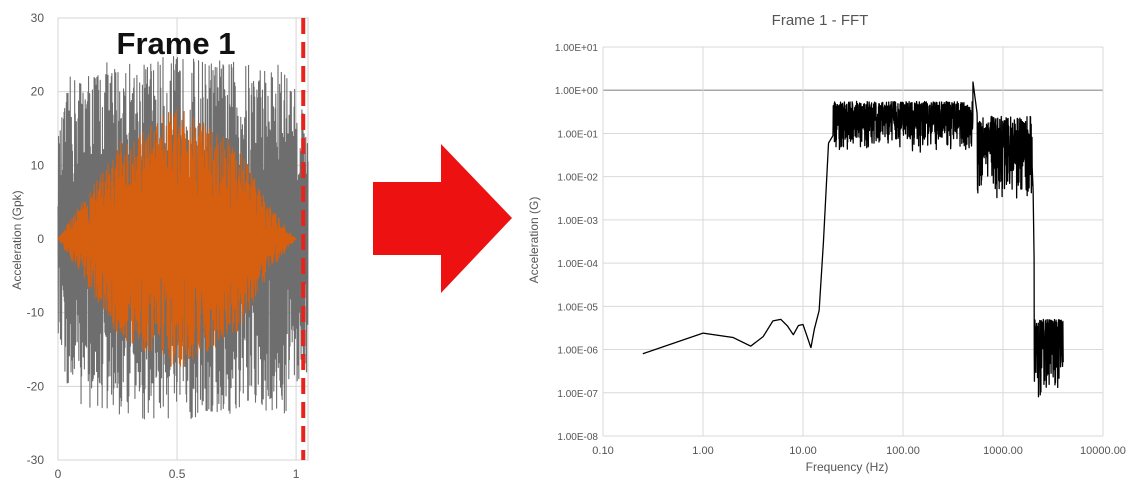  I want to click on right-y-tick-label: 1.00E-05, so click(577, 307).